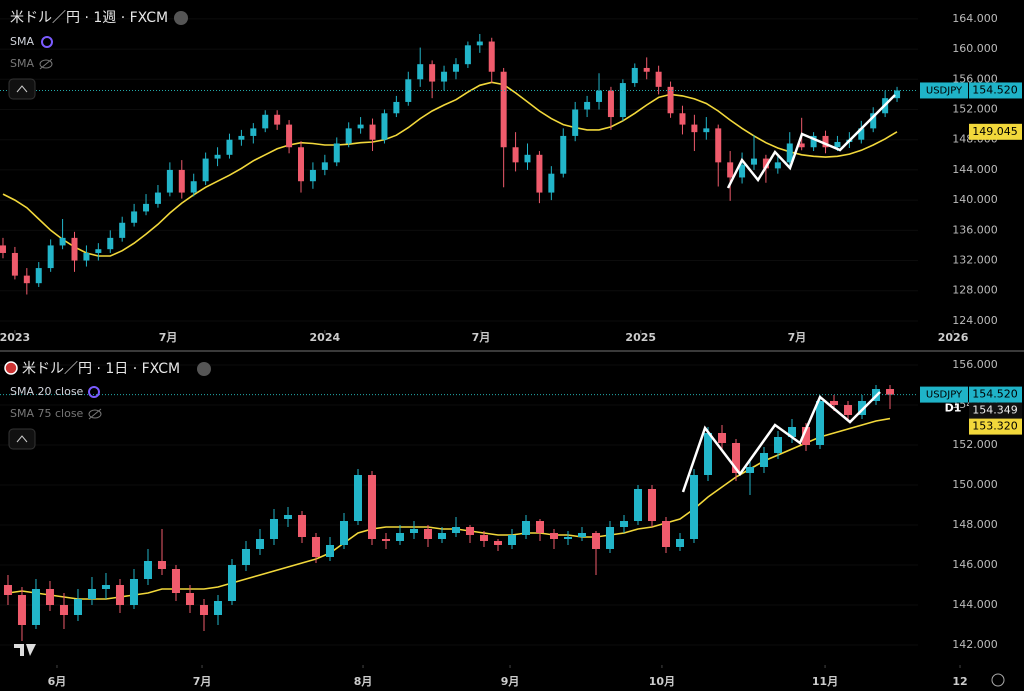 This screenshot has width=1024, height=691. What do you see at coordinates (998, 680) in the screenshot?
I see `settings-button` at bounding box center [998, 680].